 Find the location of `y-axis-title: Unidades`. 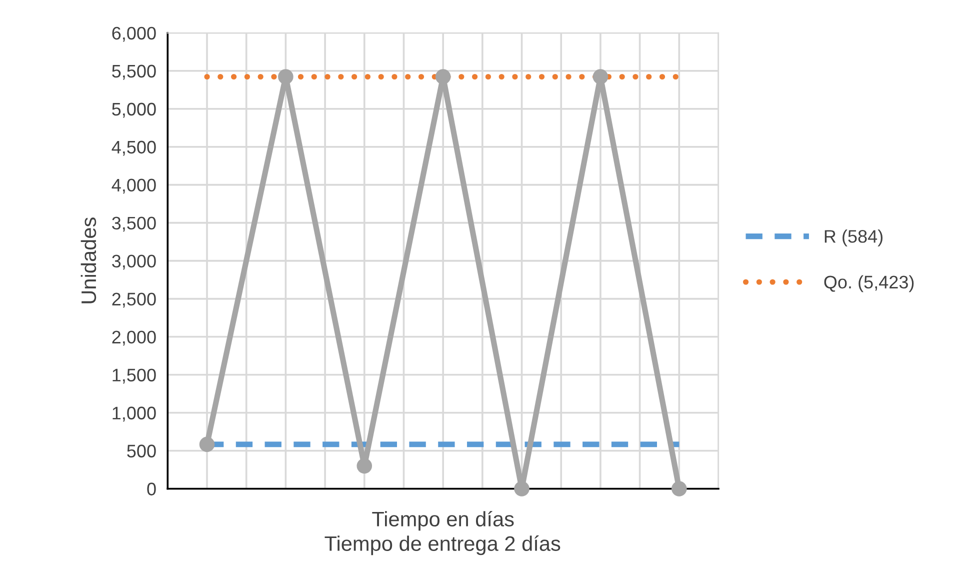

y-axis-title: Unidades is located at coordinates (88, 261).